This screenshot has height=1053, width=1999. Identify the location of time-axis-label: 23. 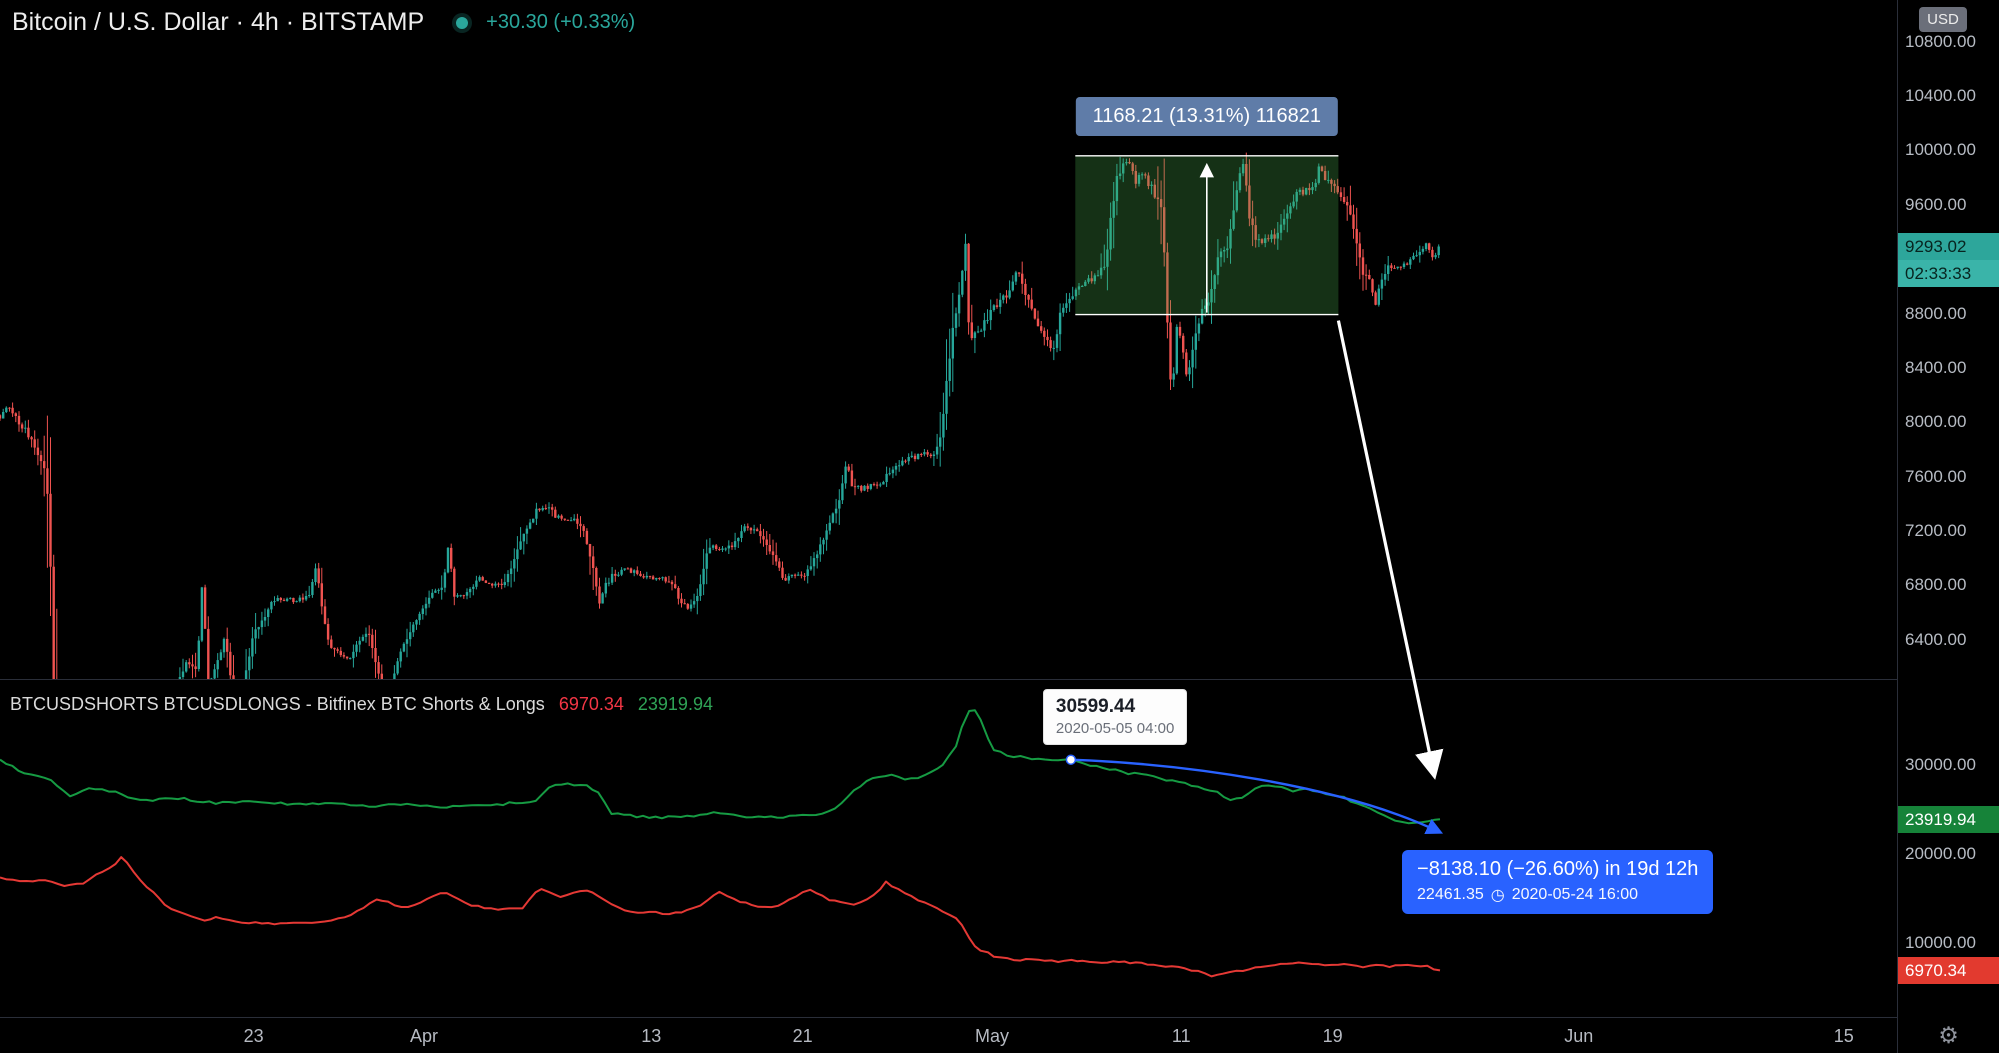
(253, 1036).